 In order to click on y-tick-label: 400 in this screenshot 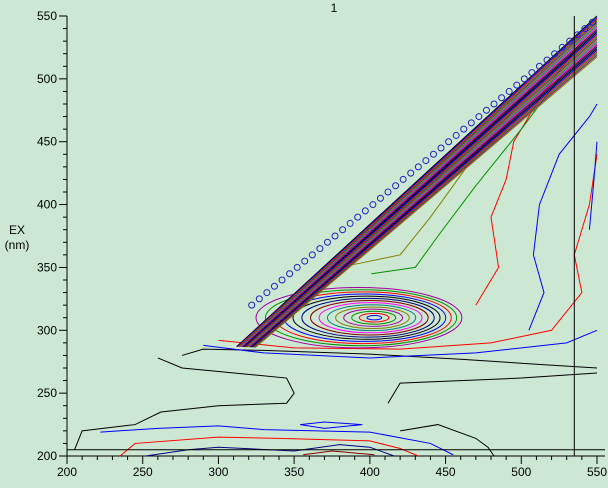, I will do `click(47, 205)`.